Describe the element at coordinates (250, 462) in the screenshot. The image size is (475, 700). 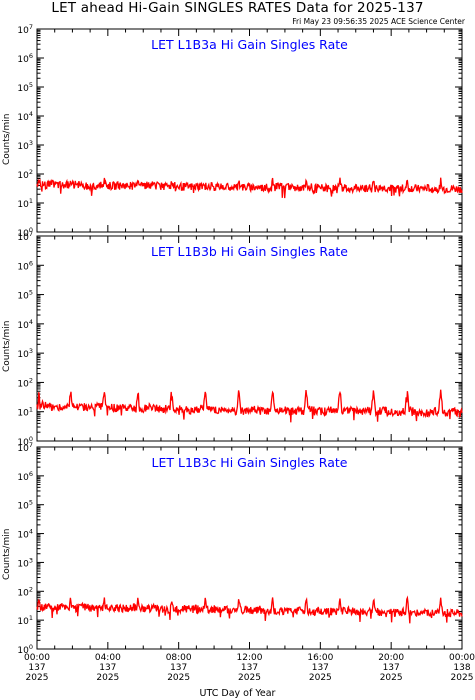
I see `panel-title: LET L1B3c Hi Gain Singles Rate` at that location.